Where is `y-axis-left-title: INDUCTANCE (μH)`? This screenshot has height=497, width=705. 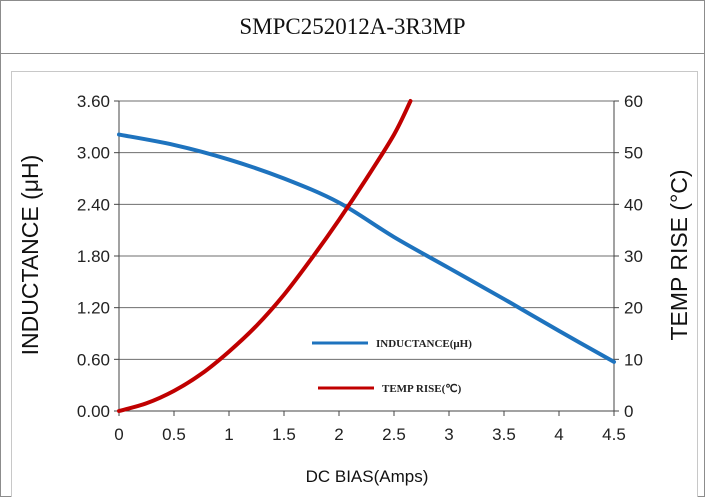
y-axis-left-title: INDUCTANCE (μH) is located at coordinates (30, 255).